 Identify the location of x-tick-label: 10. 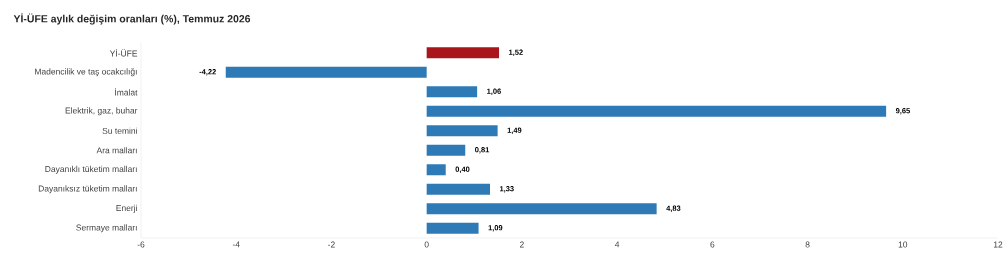
(903, 244).